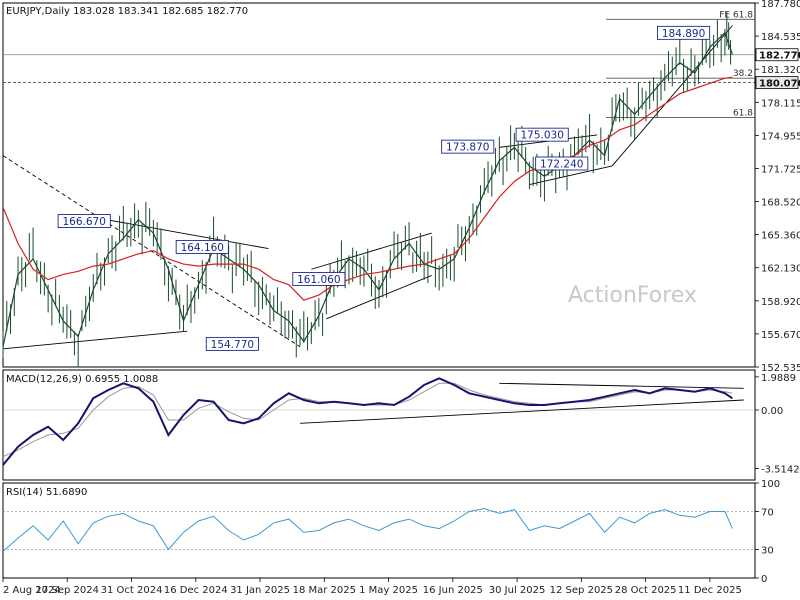 Image resolution: width=800 pixels, height=600 pixels. I want to click on fib-label: 61.8, so click(743, 113).